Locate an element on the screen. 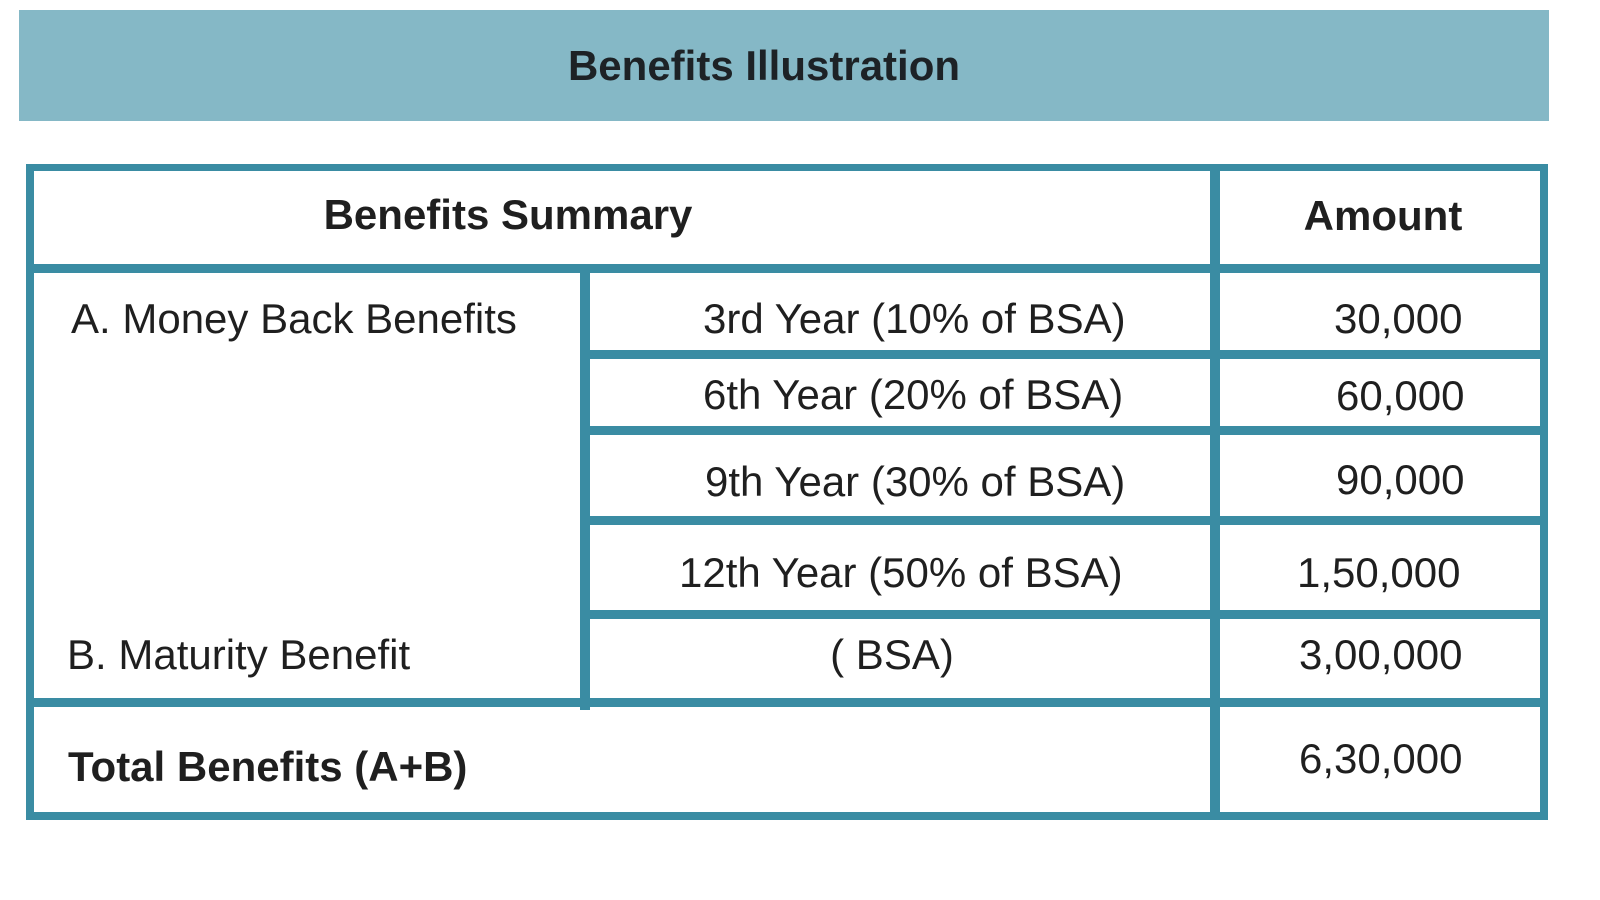  row-description: 9th Year (30% of BSA) is located at coordinates (915, 481).